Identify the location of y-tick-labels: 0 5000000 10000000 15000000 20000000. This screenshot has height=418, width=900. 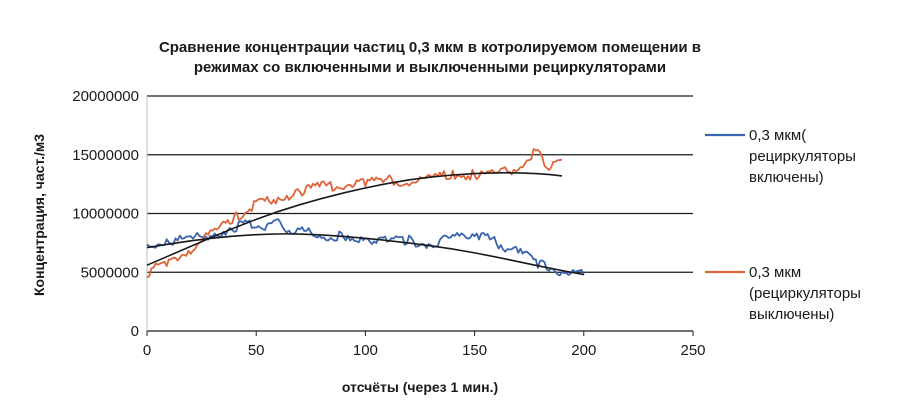
(105, 214).